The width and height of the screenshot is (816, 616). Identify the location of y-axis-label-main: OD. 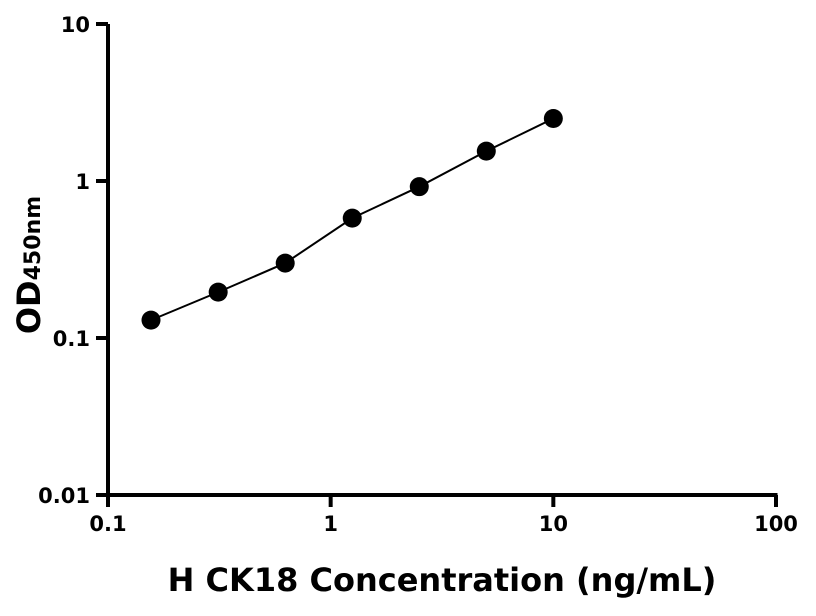
(29, 307).